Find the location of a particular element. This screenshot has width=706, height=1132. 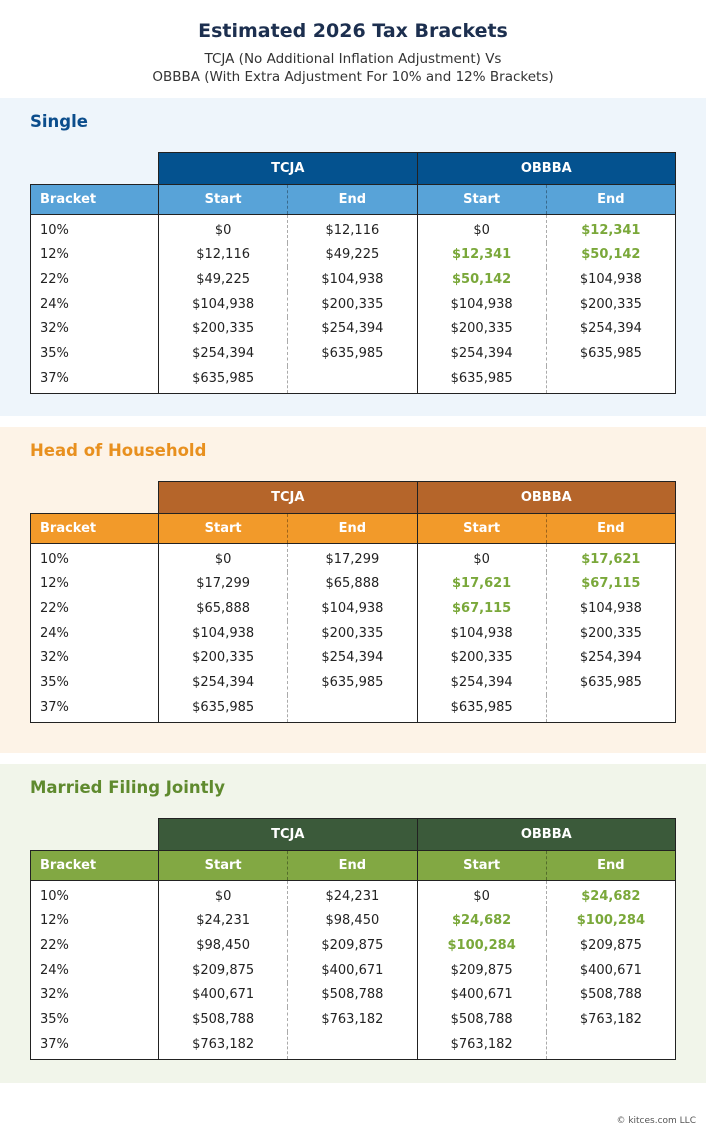

tcja-end-cell: $24,231 is located at coordinates (352, 894).